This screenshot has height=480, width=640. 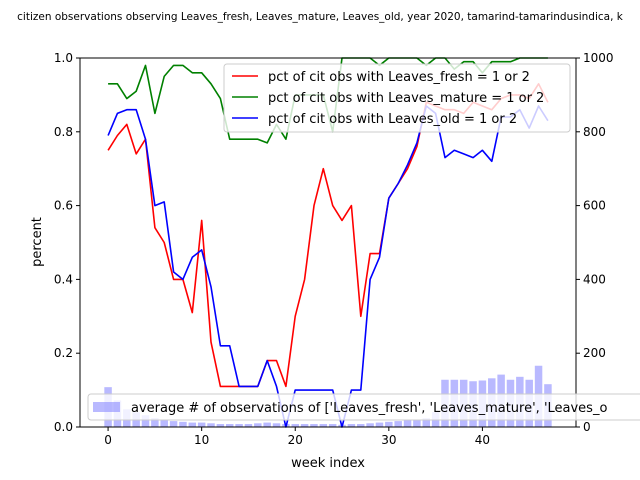 What do you see at coordinates (594, 206) in the screenshot?
I see `y2-tick-label: 600` at bounding box center [594, 206].